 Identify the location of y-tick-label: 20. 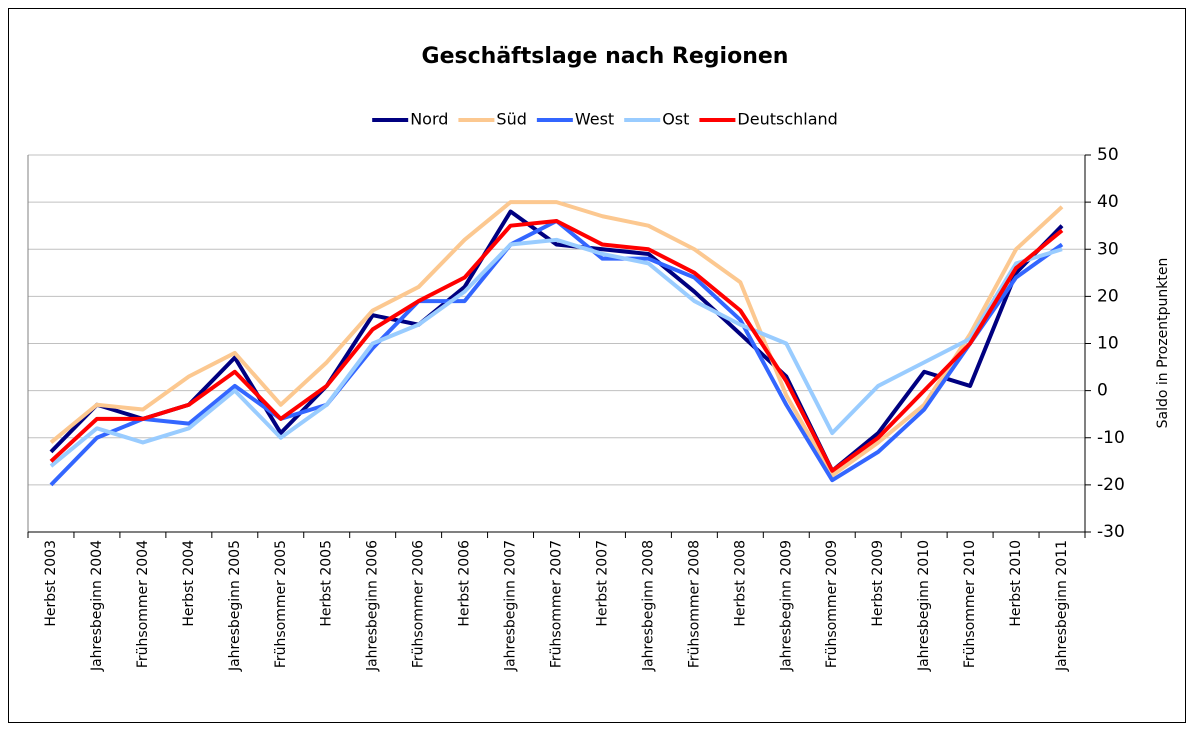
(1108, 296).